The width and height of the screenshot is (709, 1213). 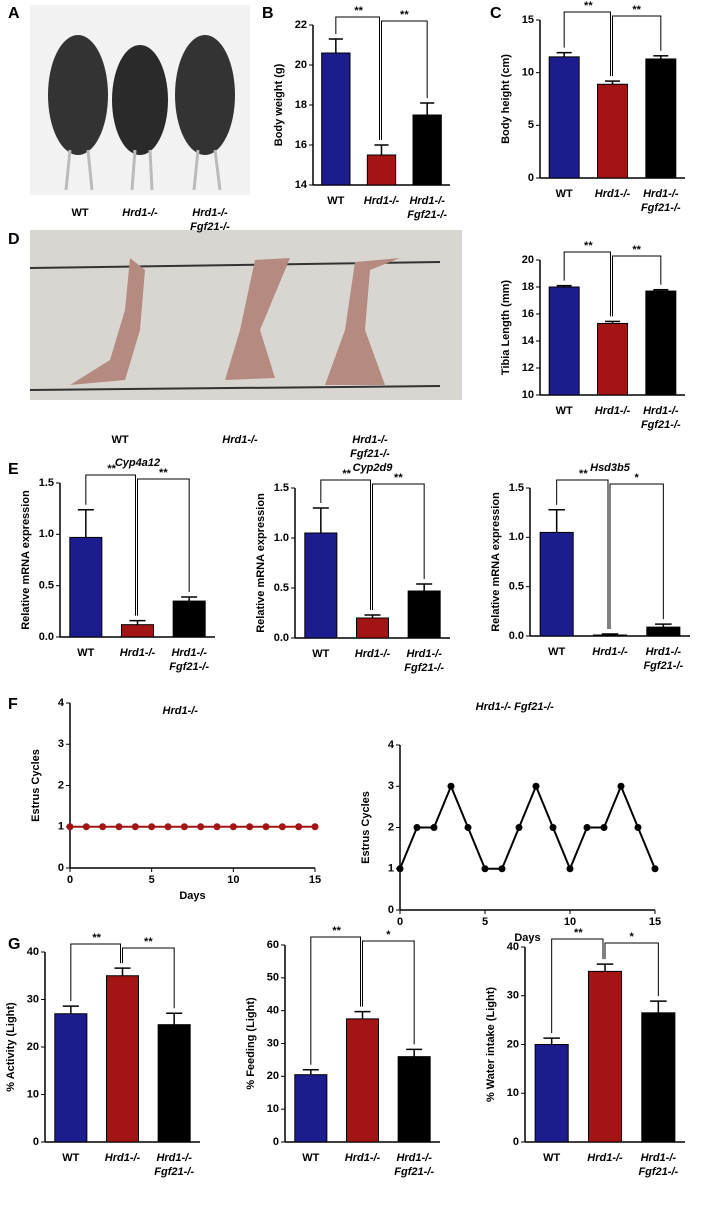 I want to click on chart-title: Hrd1-/- Fgf21-/-, so click(x=515, y=707).